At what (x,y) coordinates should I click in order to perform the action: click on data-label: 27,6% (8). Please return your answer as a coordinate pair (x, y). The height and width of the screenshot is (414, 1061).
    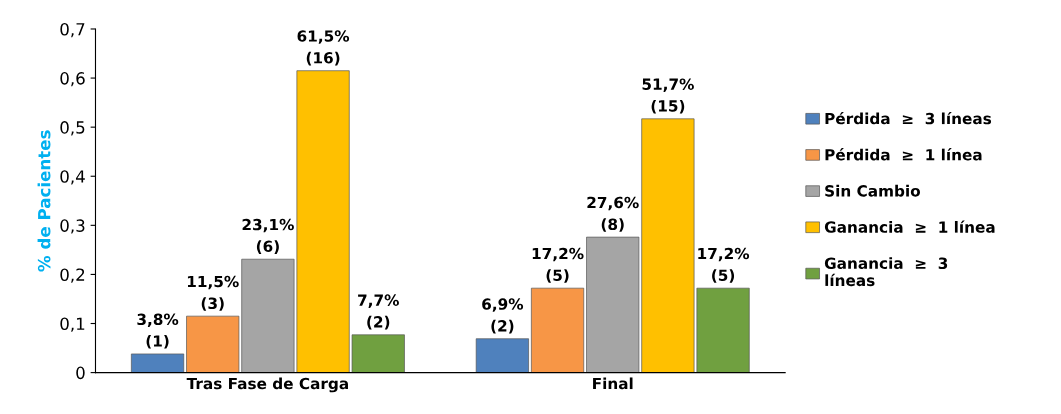
    Looking at the image, I should click on (613, 214).